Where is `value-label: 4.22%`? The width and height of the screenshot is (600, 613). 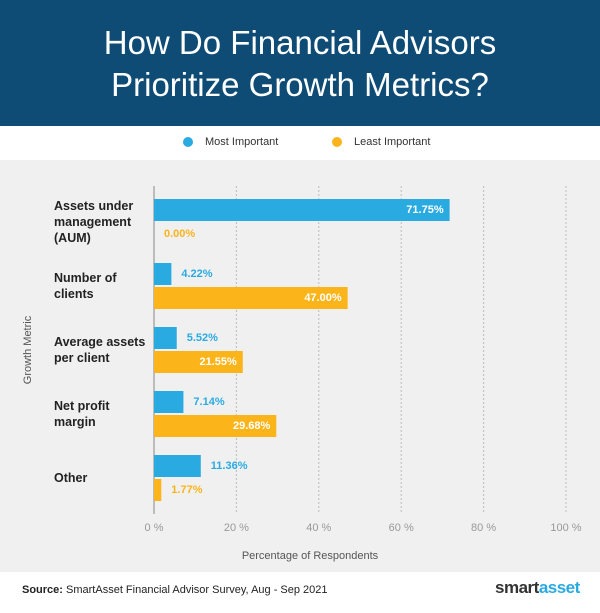
value-label: 4.22% is located at coordinates (196, 274).